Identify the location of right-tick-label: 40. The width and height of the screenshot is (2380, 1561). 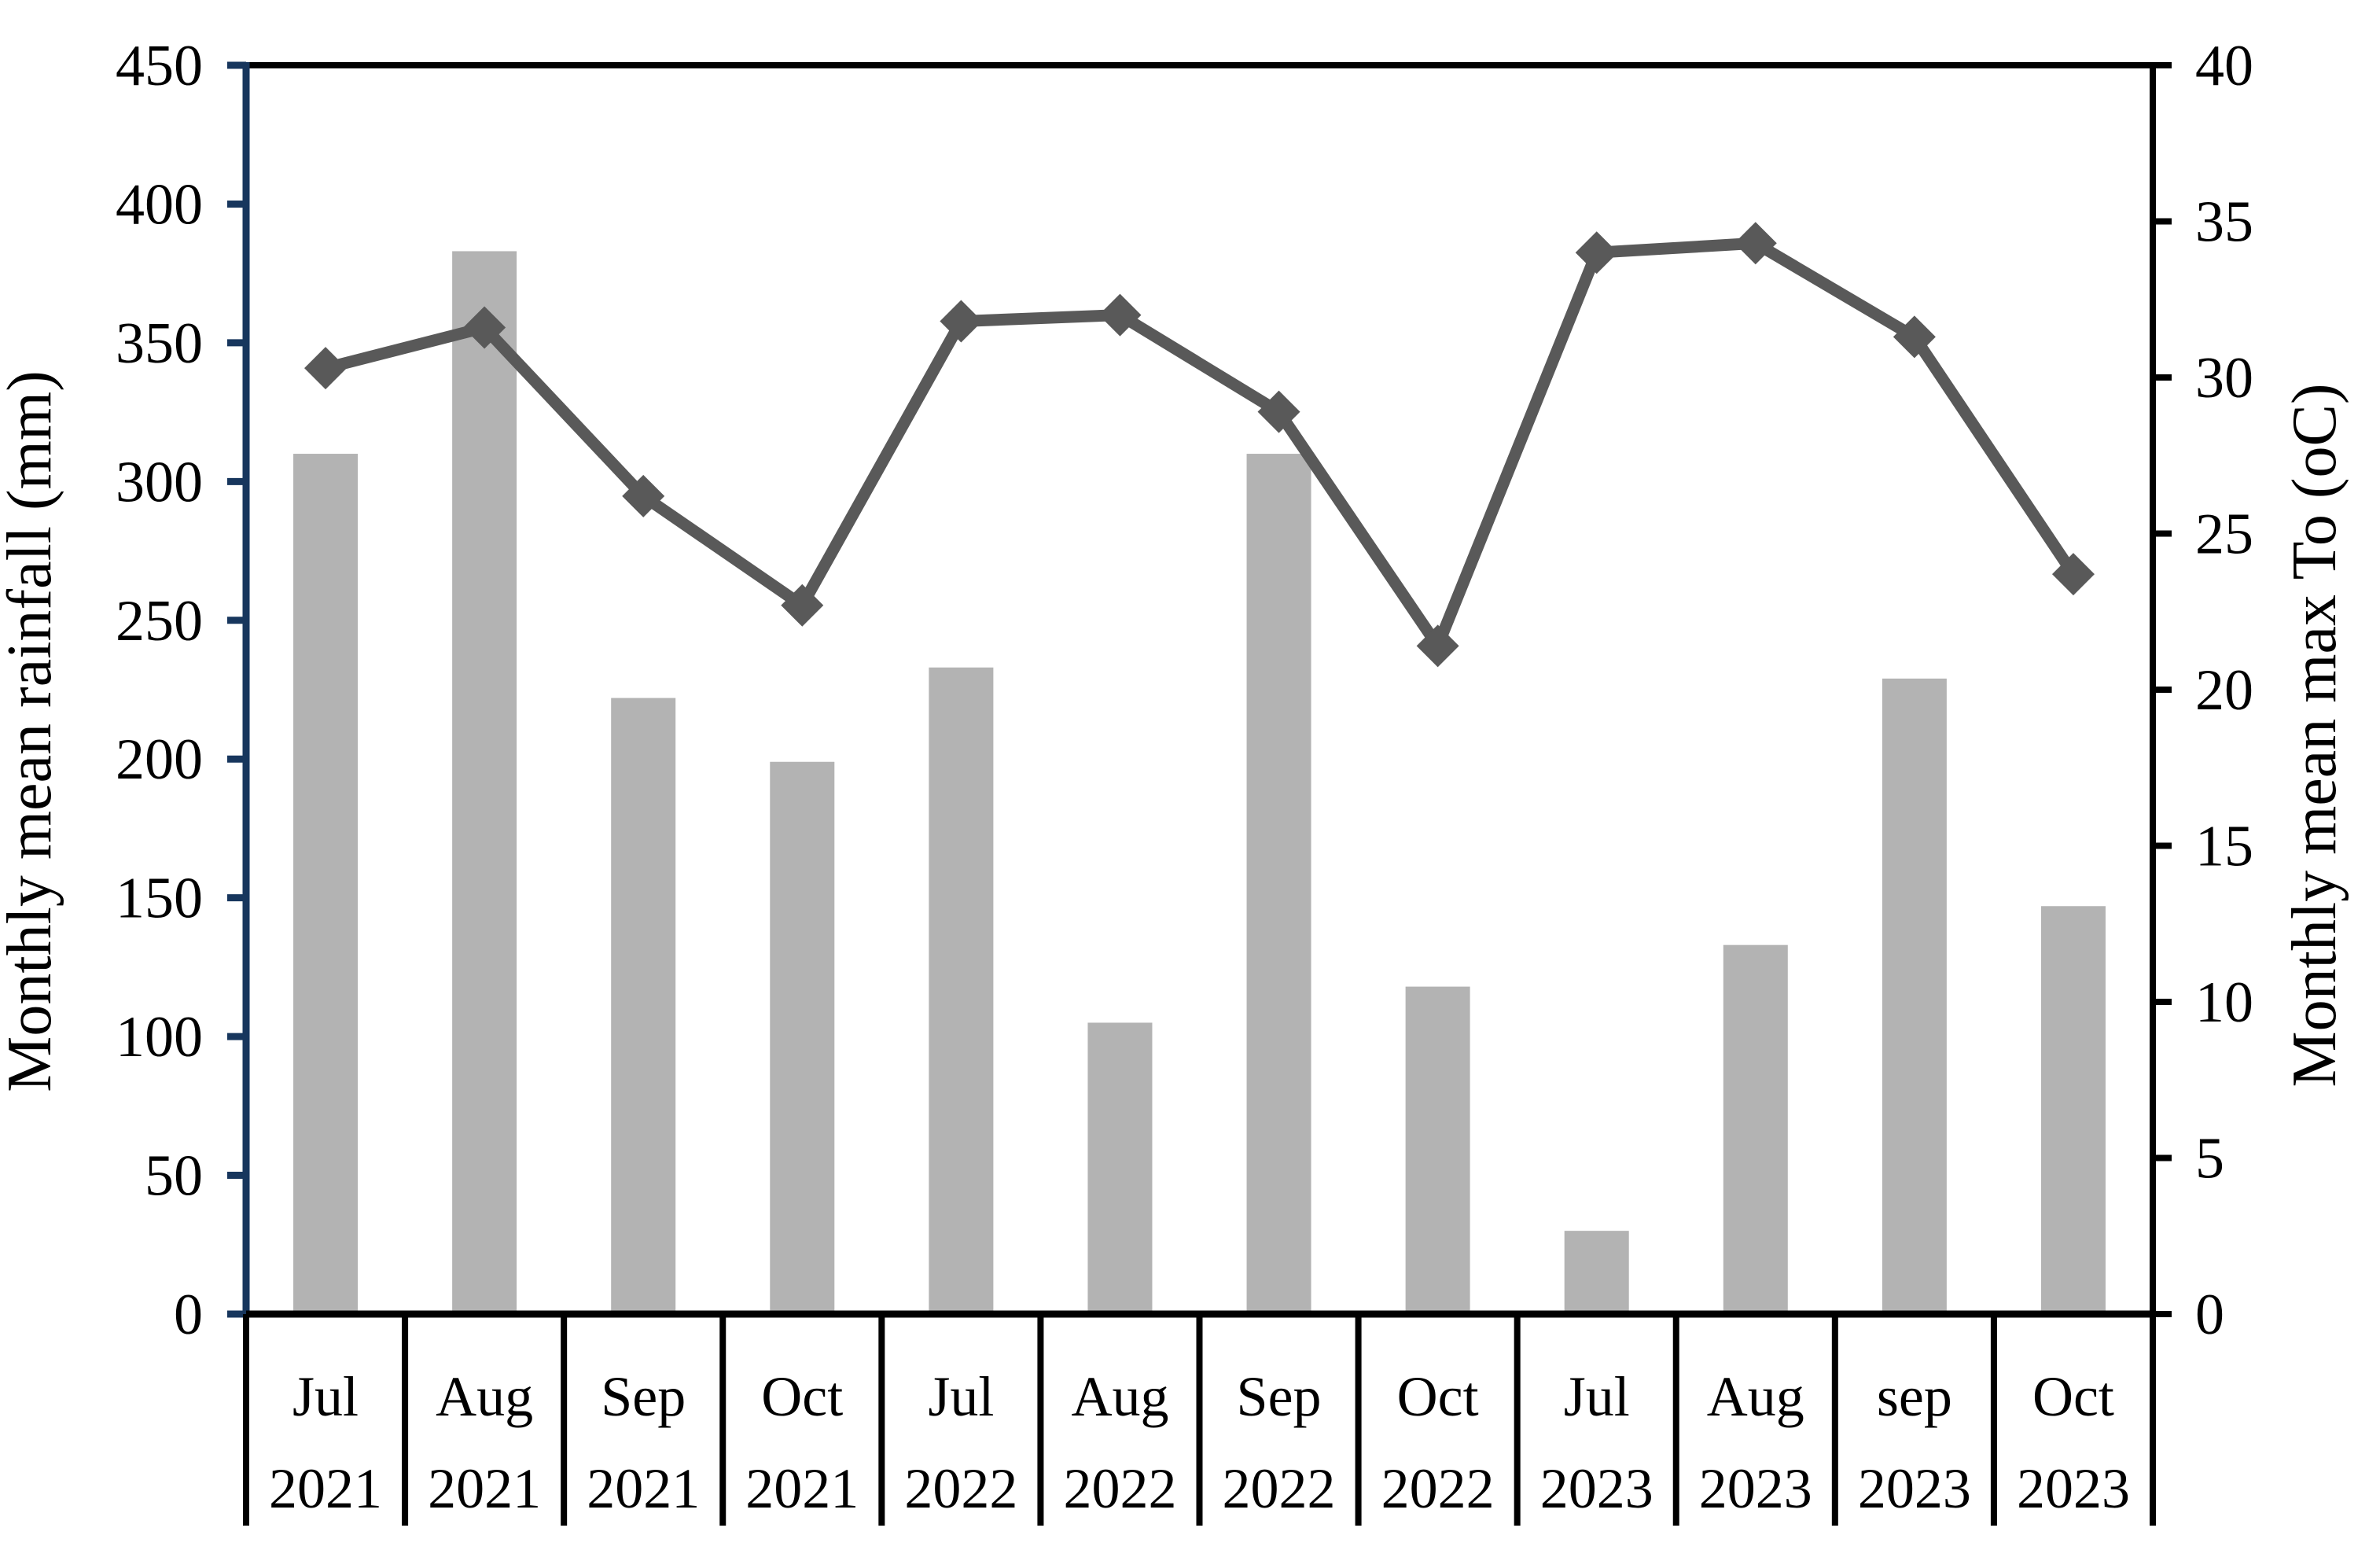
(2224, 66).